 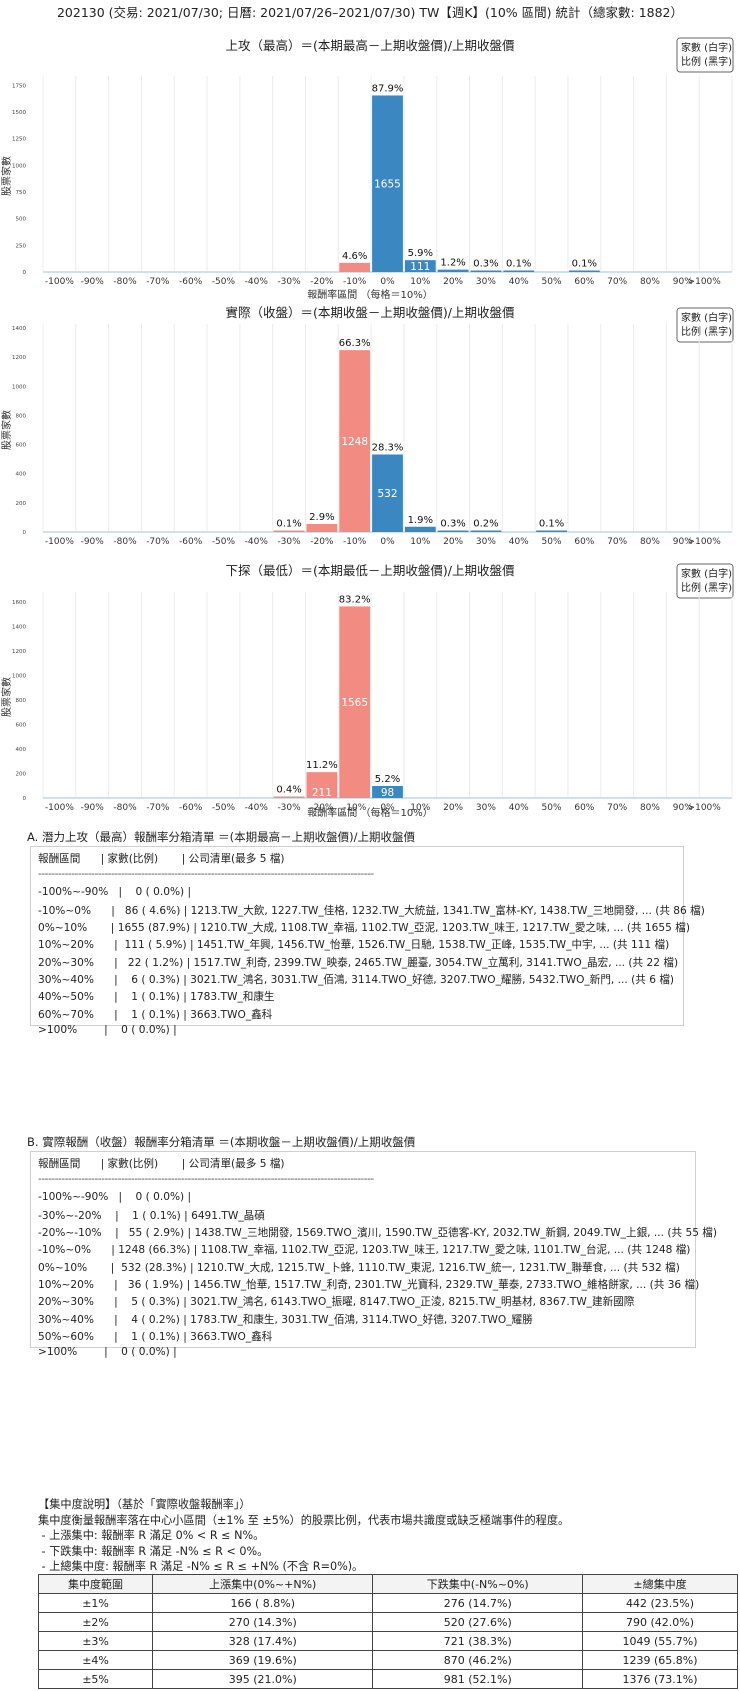 What do you see at coordinates (369, 812) in the screenshot?
I see `x-axis-label: 報酬率區間 （每格＝10%）` at bounding box center [369, 812].